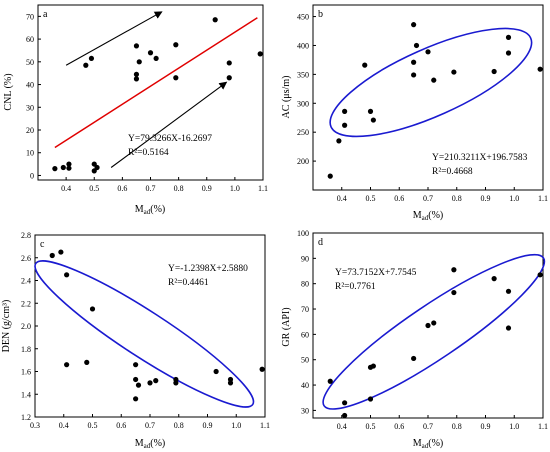 The width and height of the screenshot is (550, 452). Describe the element at coordinates (265, 425) in the screenshot. I see `panel-c-xtick-label: 1.1` at that location.